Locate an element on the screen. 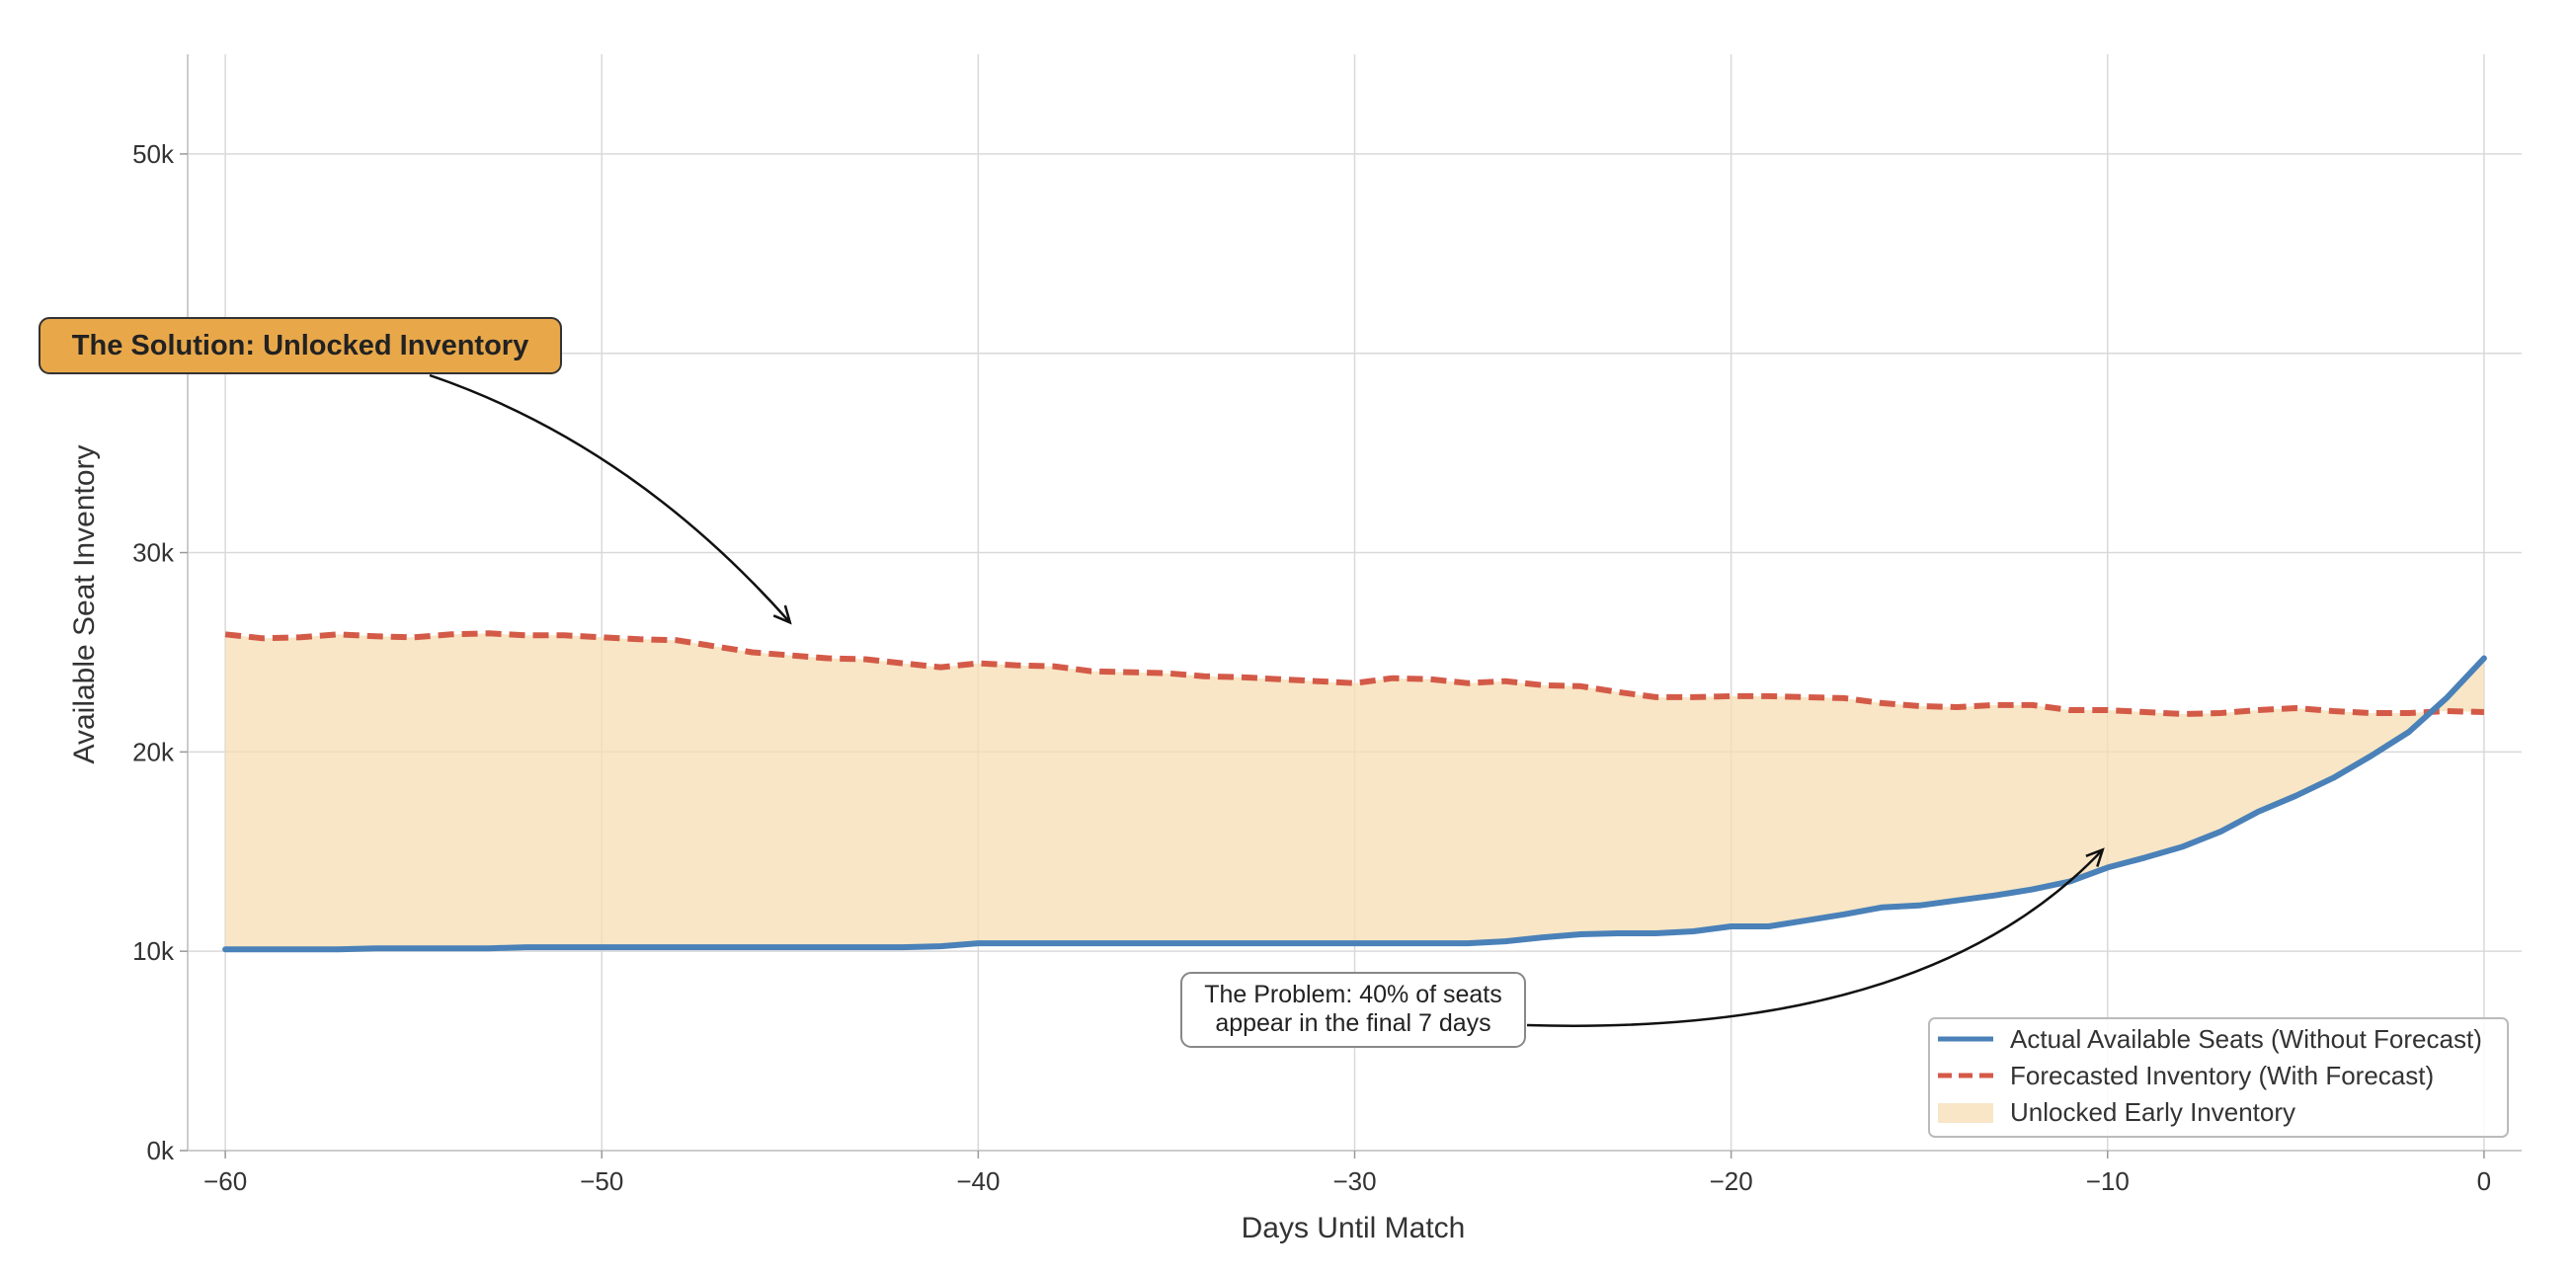  solution-label: The Solution: Unlocked Inventory is located at coordinates (300, 345).